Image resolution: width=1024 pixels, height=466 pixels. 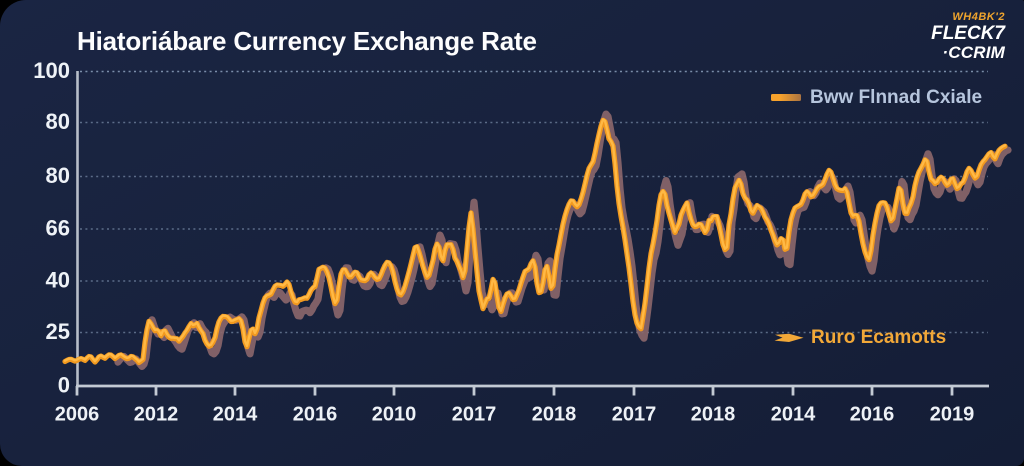 What do you see at coordinates (51, 70) in the screenshot?
I see `svg-text: 100` at bounding box center [51, 70].